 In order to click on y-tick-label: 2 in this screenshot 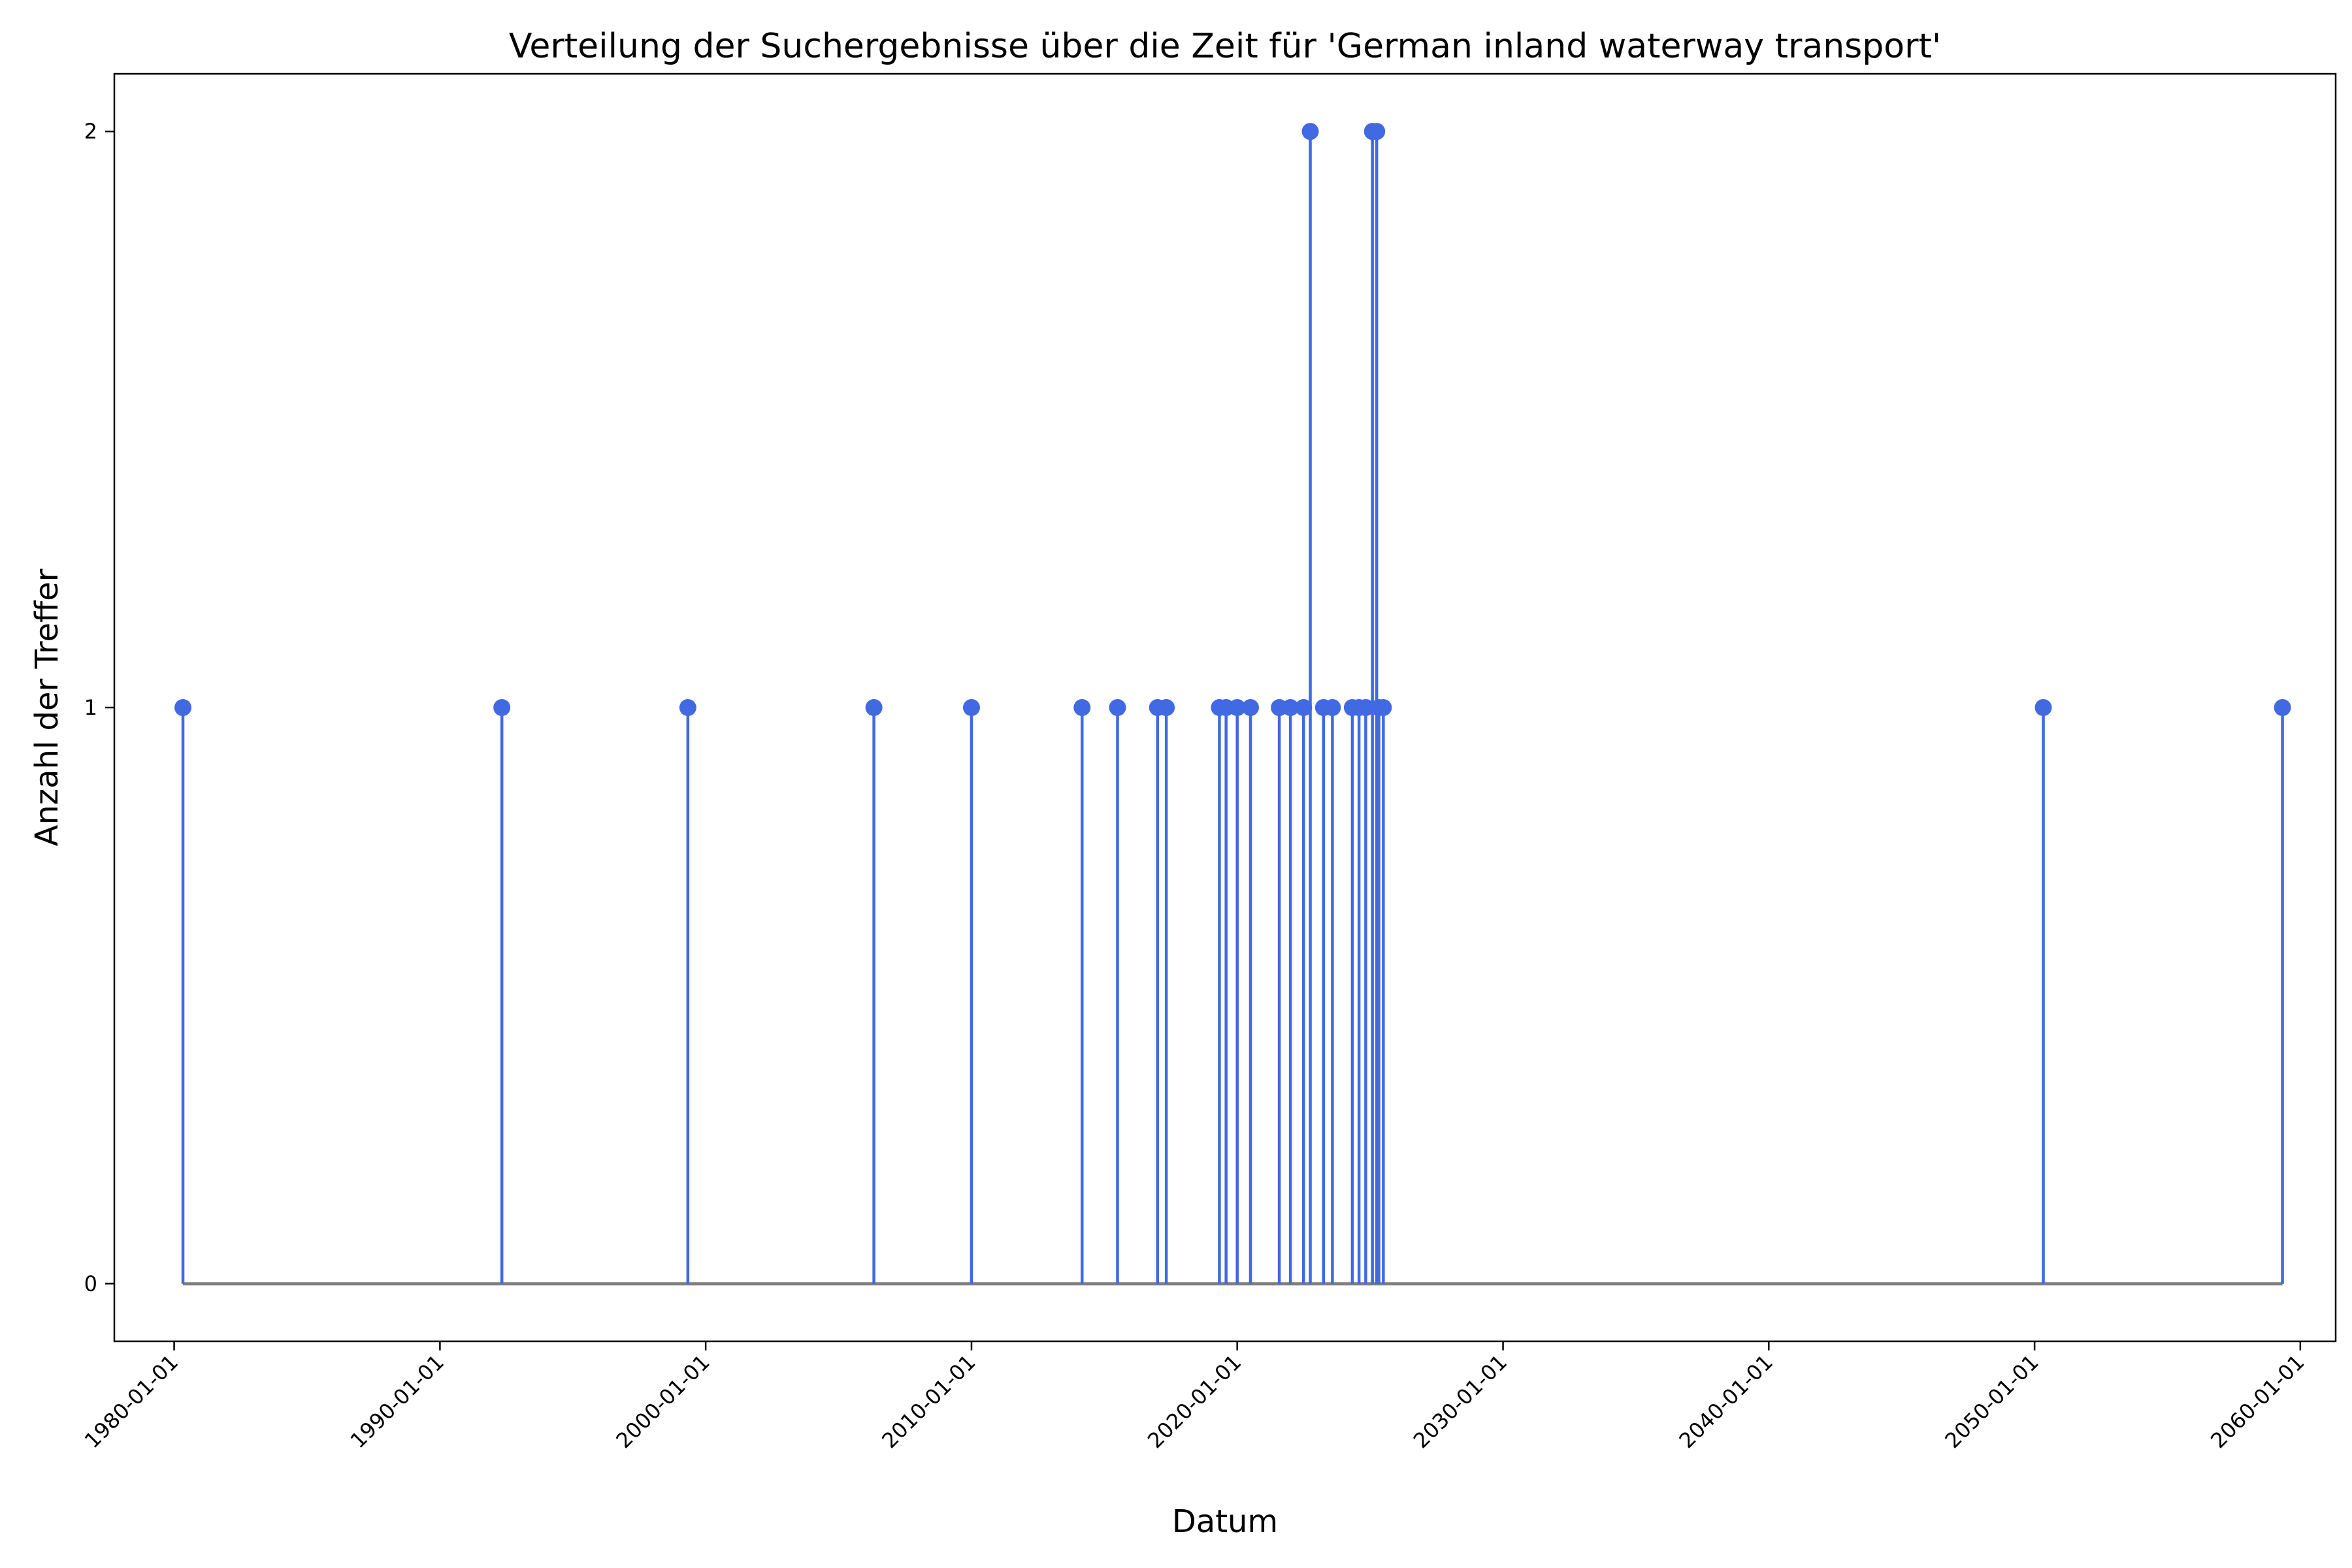, I will do `click(90, 131)`.